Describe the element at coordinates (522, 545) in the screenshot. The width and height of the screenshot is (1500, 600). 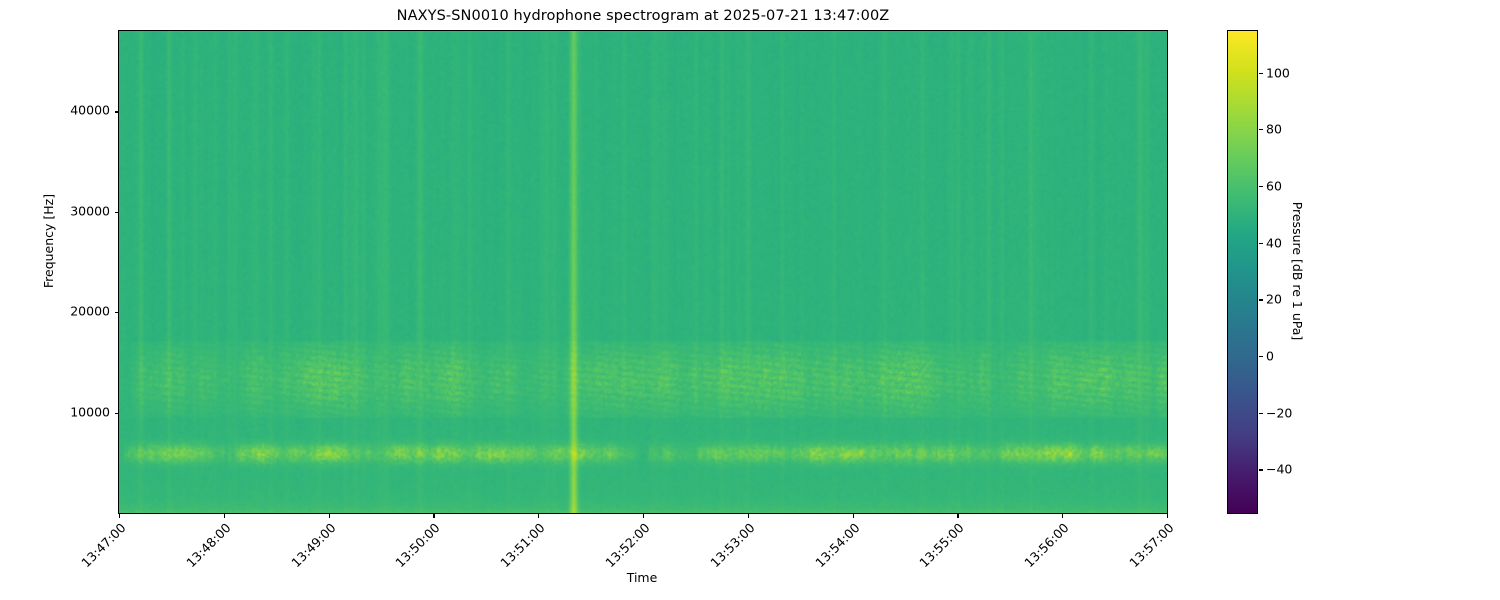
I see `x-tick-label: 13:51:00` at that location.